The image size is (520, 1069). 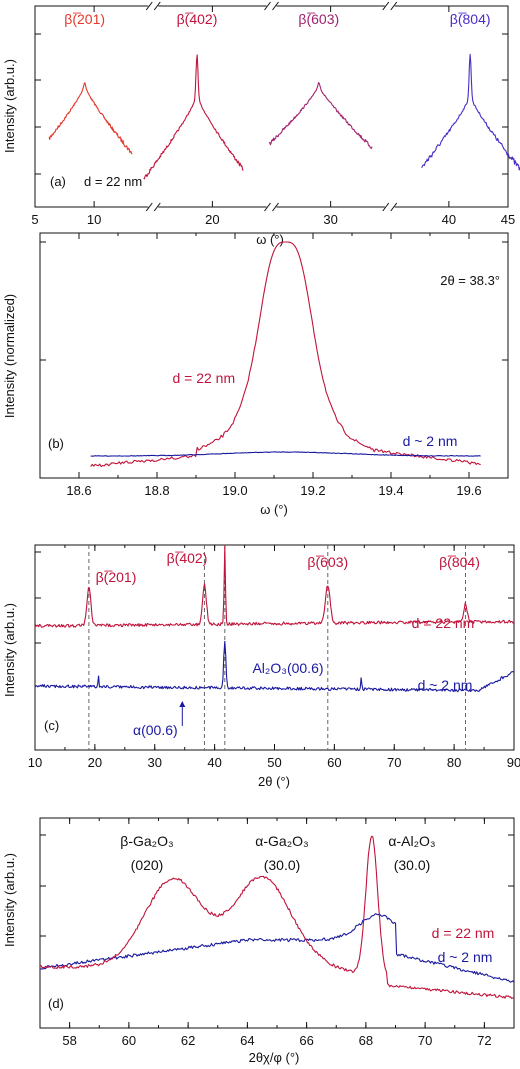 What do you see at coordinates (155, 730) in the screenshot?
I see `alpha-label: α(00.6)` at bounding box center [155, 730].